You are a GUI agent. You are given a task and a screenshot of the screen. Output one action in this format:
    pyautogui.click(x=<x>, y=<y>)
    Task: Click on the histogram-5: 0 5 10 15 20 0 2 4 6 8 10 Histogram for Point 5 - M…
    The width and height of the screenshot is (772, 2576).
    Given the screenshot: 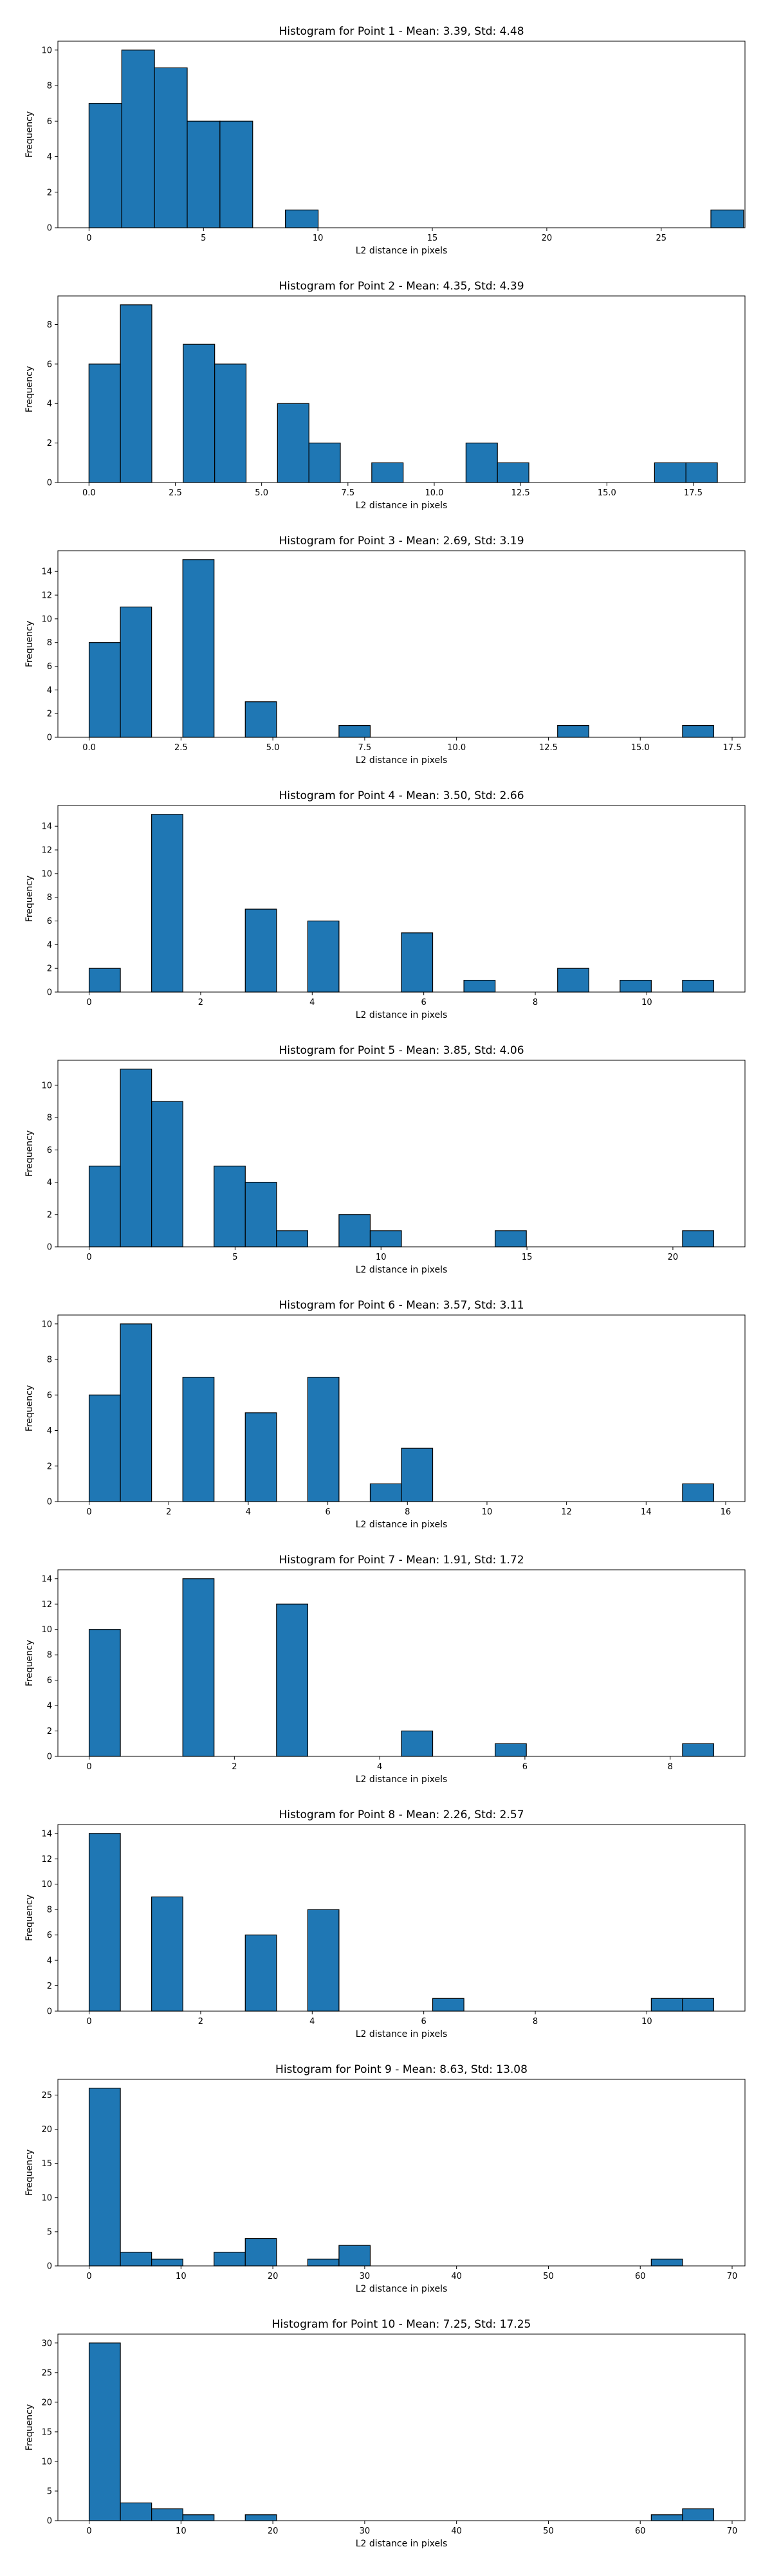 What is the action you would take?
    pyautogui.click(x=385, y=1159)
    